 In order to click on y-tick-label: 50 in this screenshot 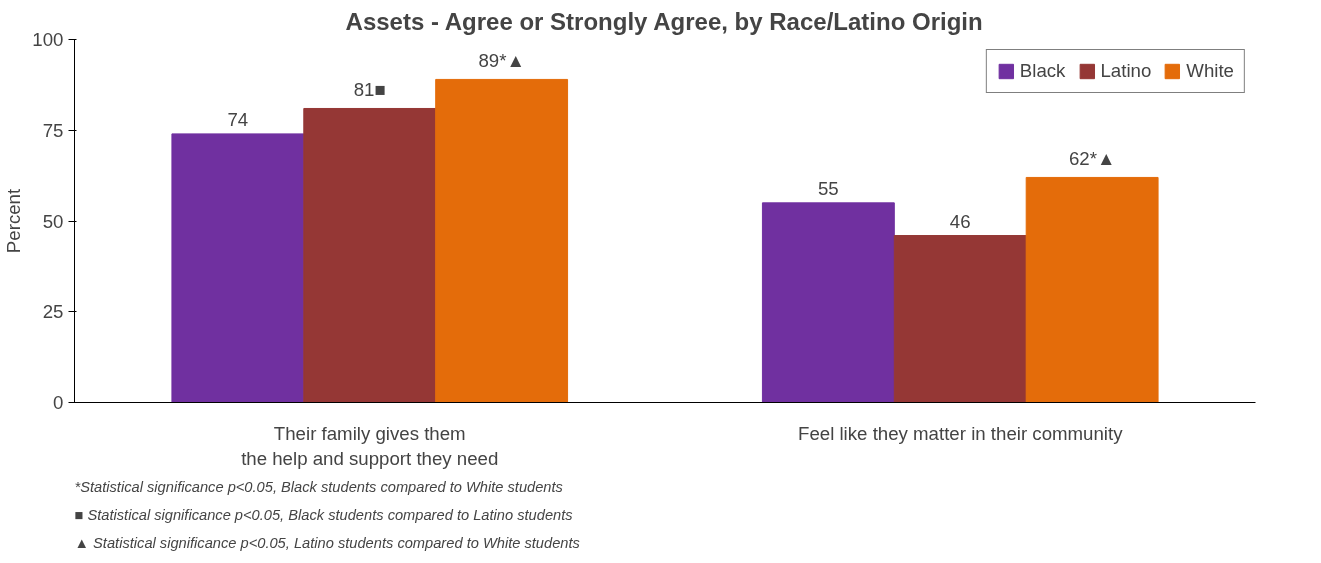, I will do `click(53, 221)`.